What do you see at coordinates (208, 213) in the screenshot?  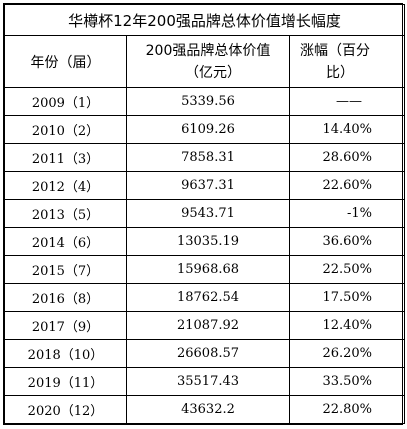 I see `cell-value: 9543.71` at bounding box center [208, 213].